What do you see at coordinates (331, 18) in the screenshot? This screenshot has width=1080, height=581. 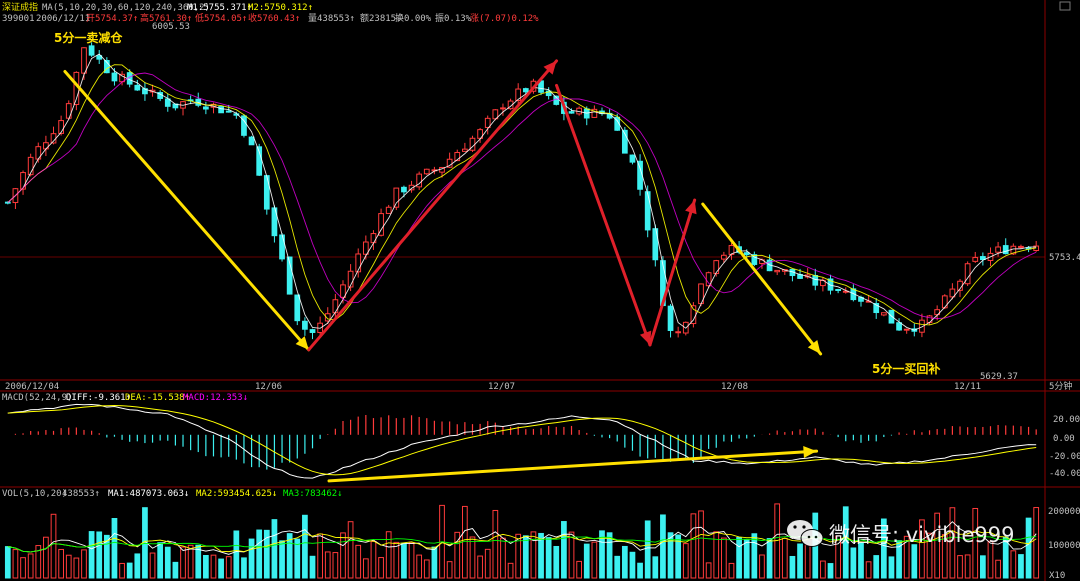 I see `volume-value: 量438553↑` at bounding box center [331, 18].